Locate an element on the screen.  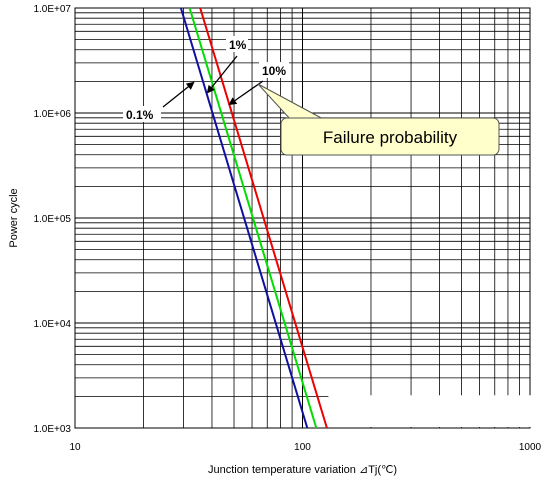
callout-box is located at coordinates (390, 136).